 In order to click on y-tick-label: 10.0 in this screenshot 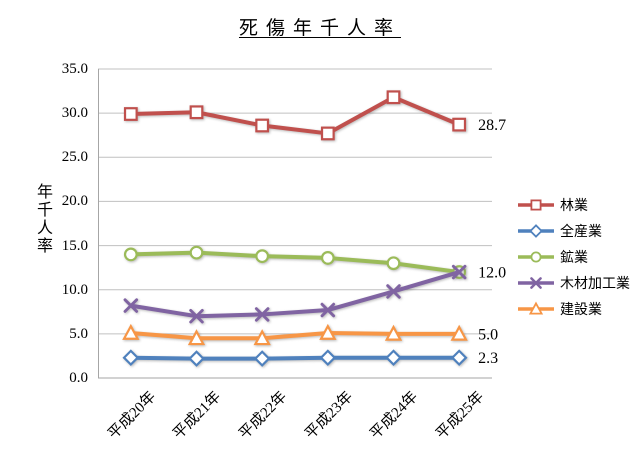, I will do `click(74, 289)`.